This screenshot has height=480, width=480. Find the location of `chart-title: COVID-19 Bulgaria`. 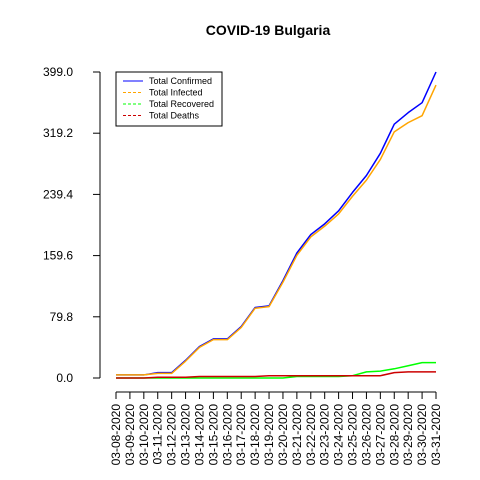

chart-title: COVID-19 Bulgaria is located at coordinates (268, 30).